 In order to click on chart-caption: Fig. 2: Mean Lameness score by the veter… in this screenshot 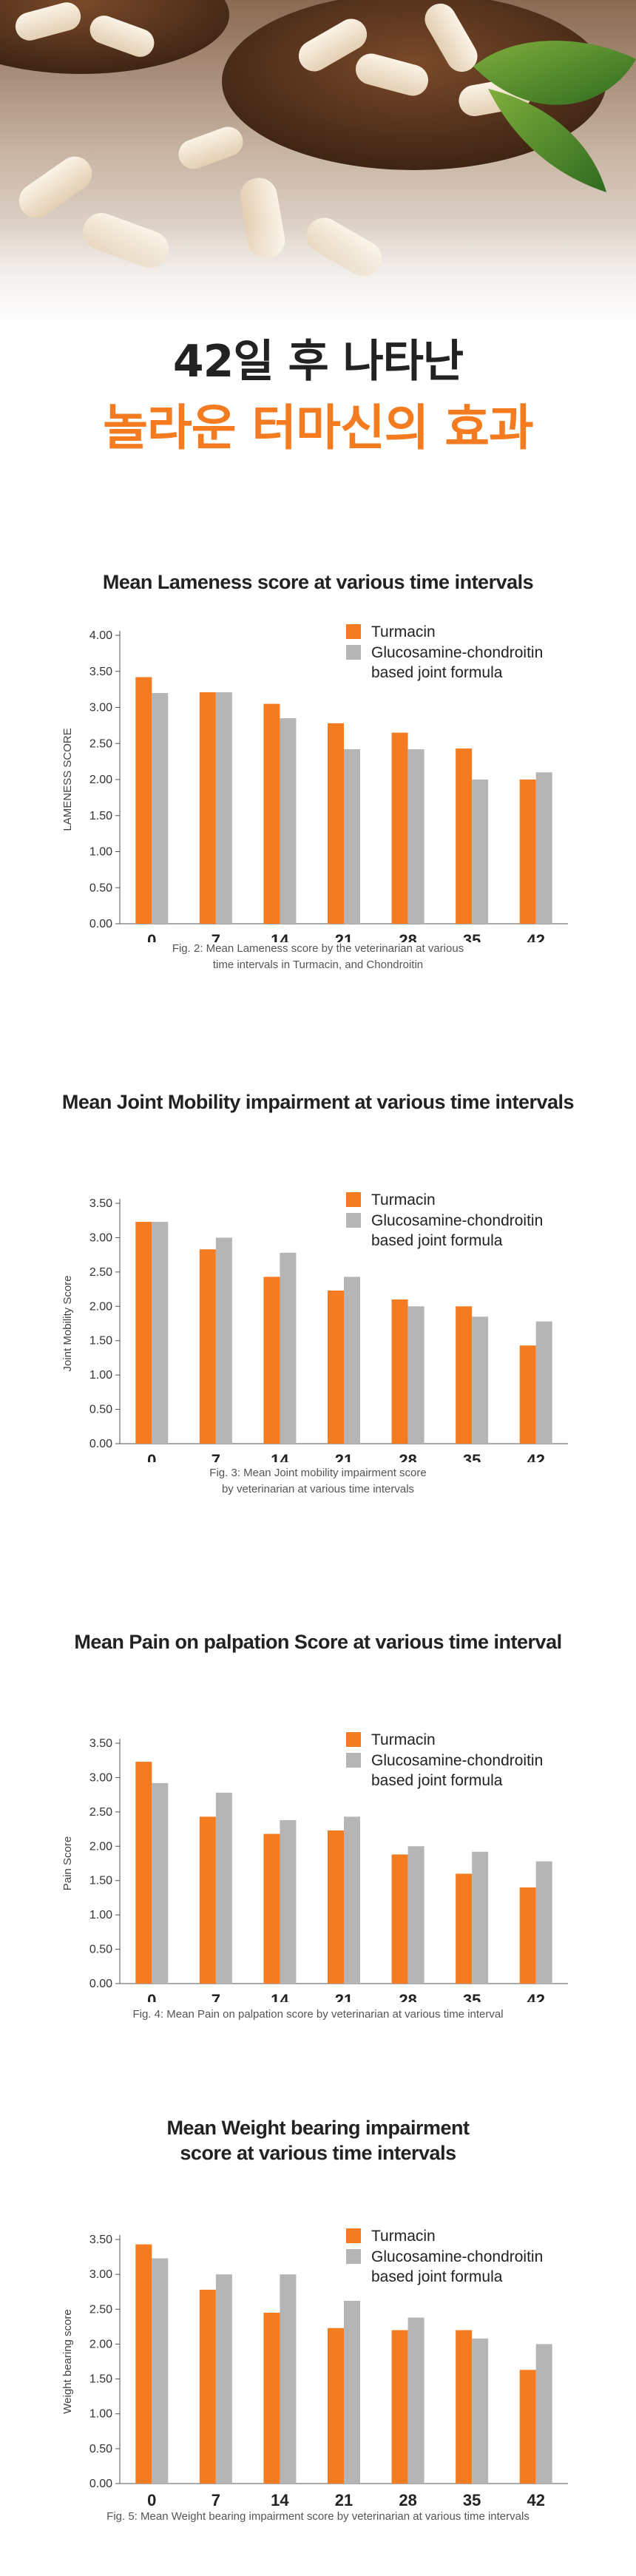, I will do `click(318, 957)`.